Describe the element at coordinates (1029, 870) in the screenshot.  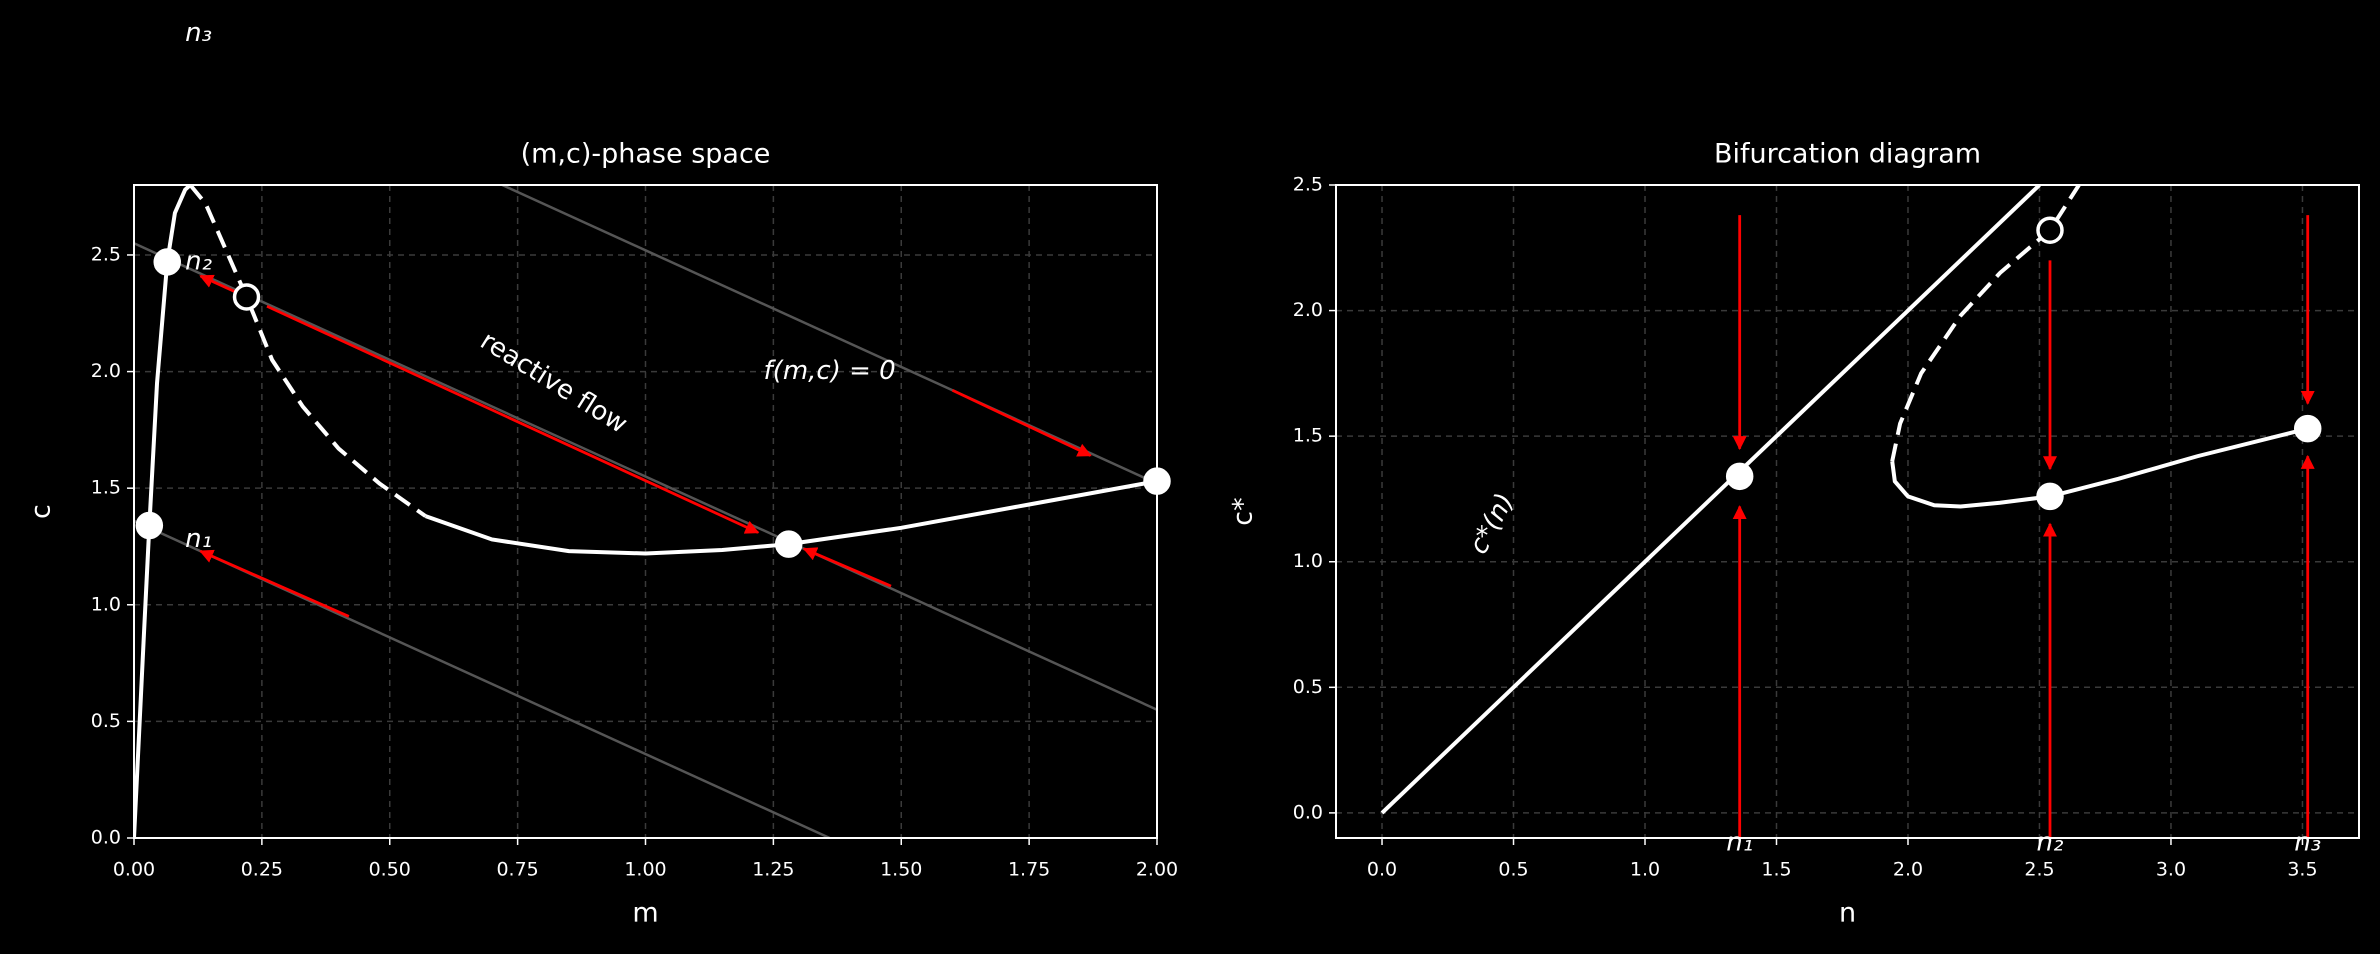
I see `x-tick-label: 1.75` at that location.